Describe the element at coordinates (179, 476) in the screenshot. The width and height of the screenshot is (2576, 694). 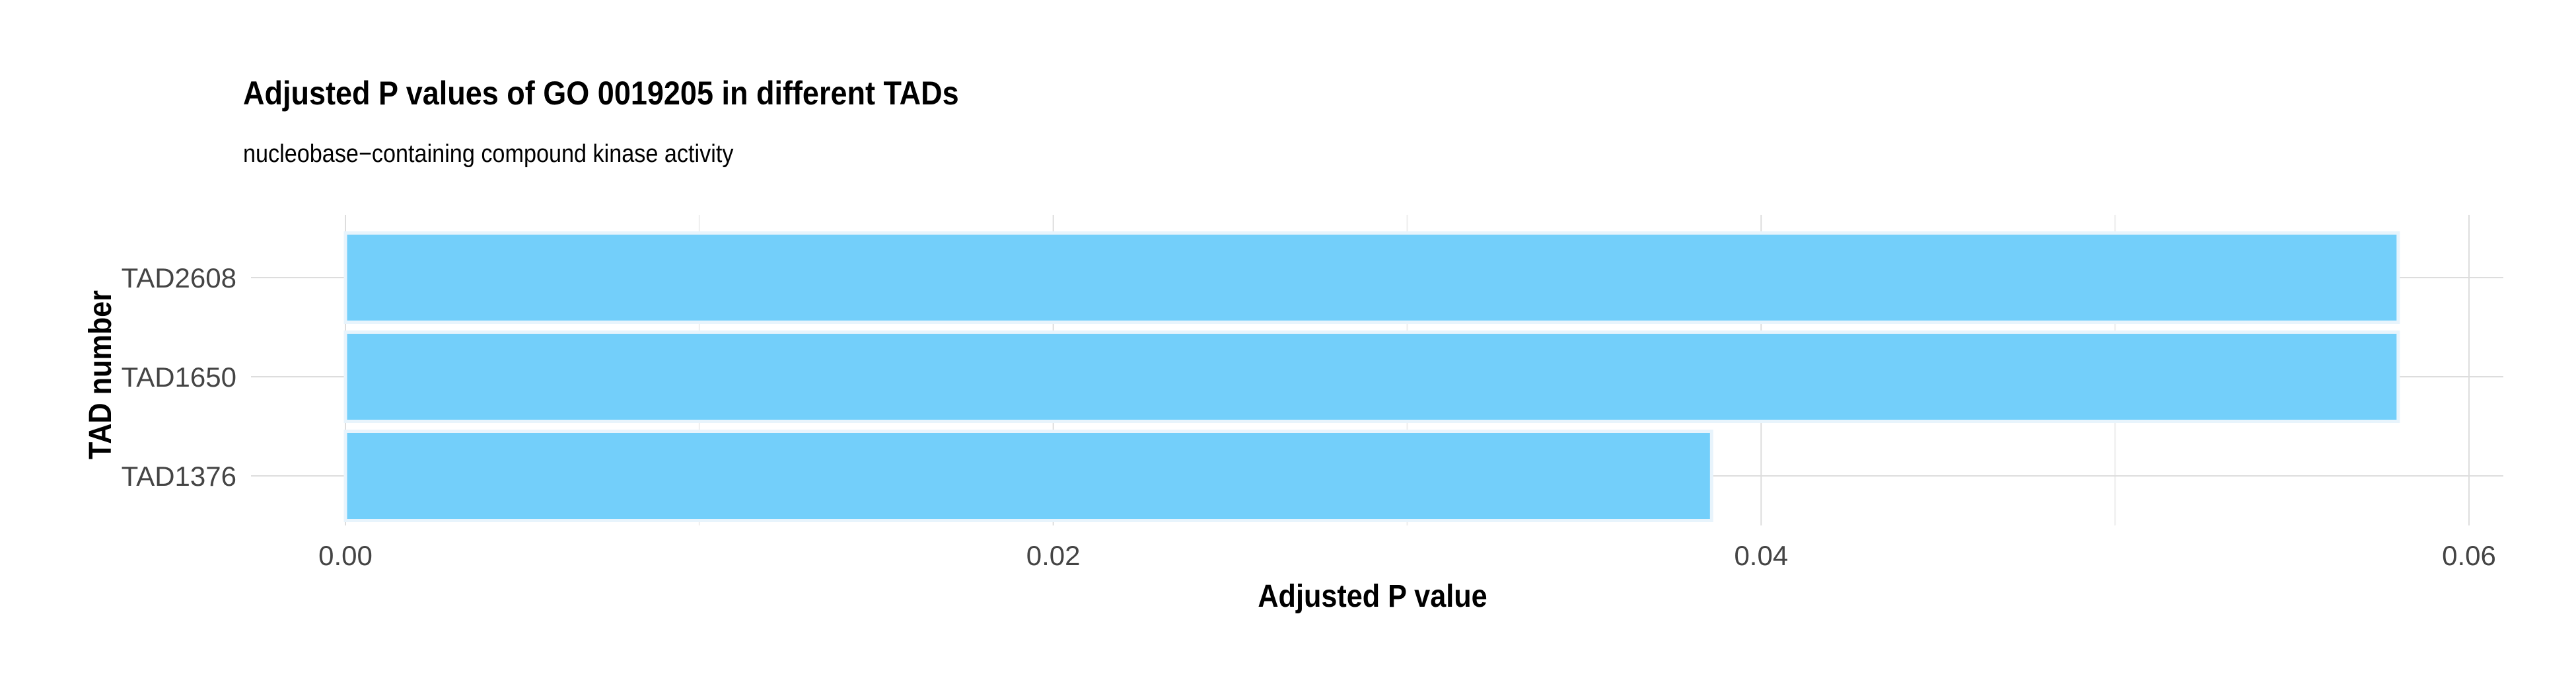
I see `y-tick-label: TAD1376` at that location.